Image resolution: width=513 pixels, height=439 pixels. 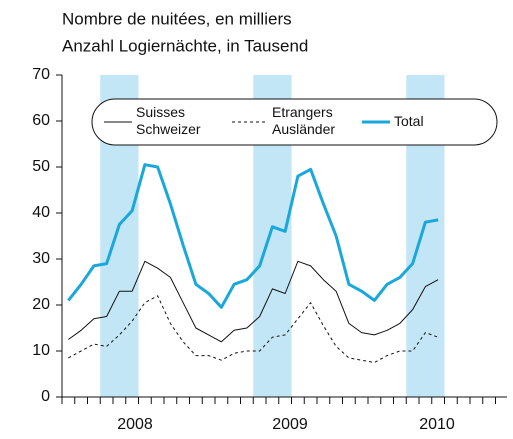 What do you see at coordinates (177, 18) in the screenshot?
I see `chart-title: Nombre de nuitées, en milliers` at bounding box center [177, 18].